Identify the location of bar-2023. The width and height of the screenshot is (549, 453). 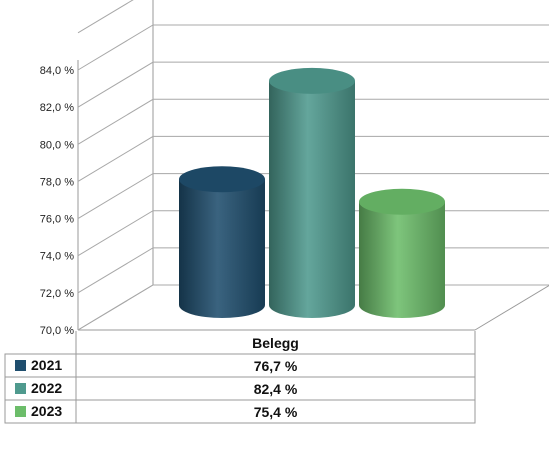
(402, 253).